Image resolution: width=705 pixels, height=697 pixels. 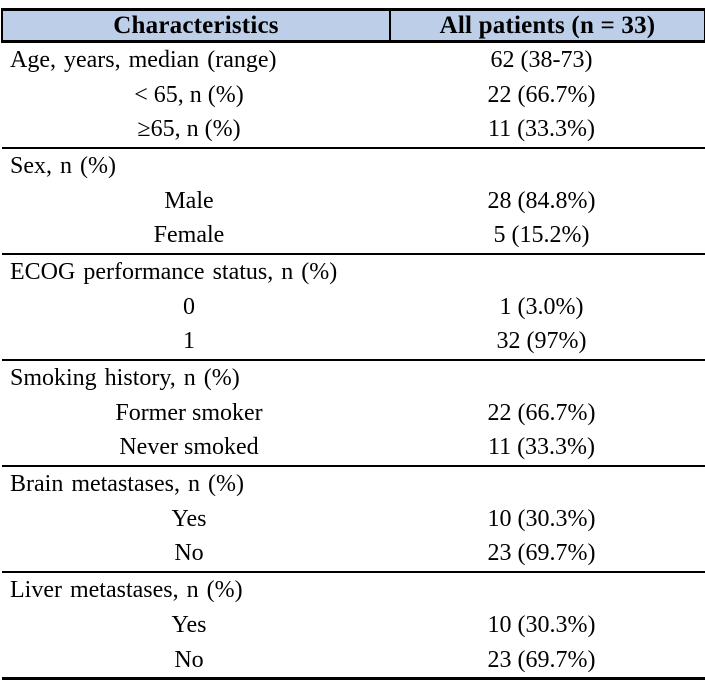 What do you see at coordinates (547, 25) in the screenshot?
I see `col-header-all-patients: All patients (n = 33)` at bounding box center [547, 25].